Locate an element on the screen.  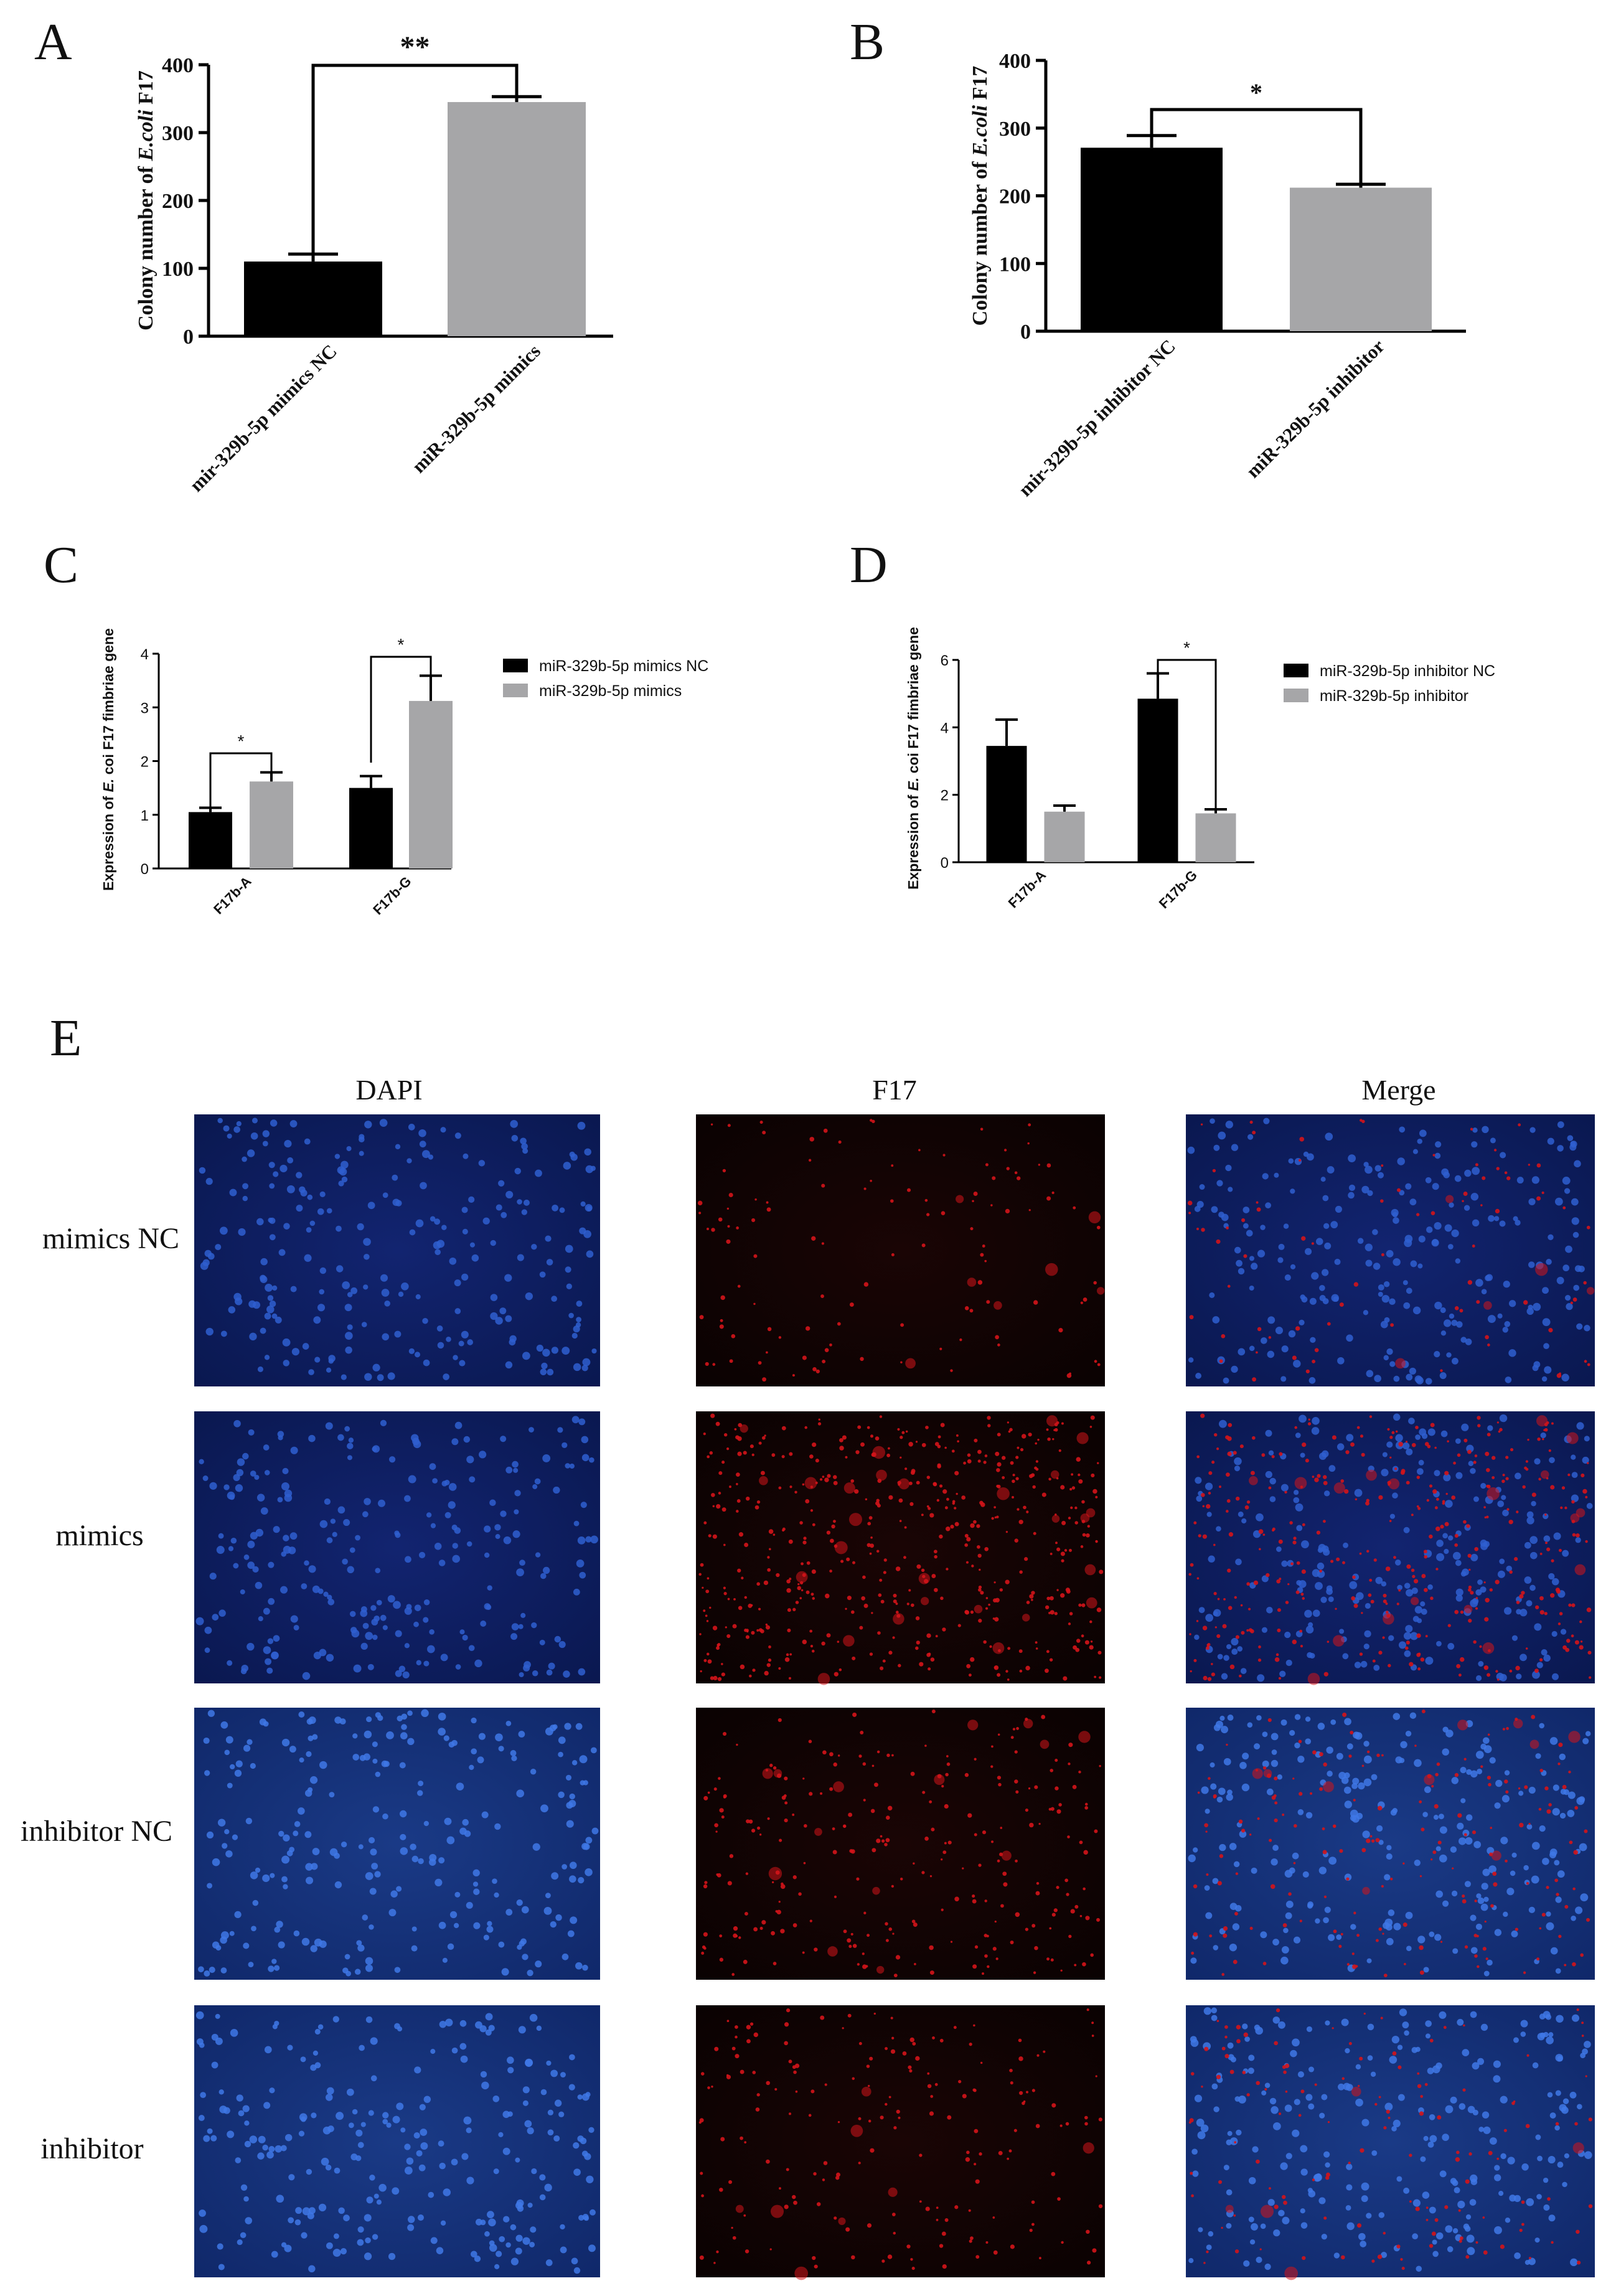
micrograph-dapi-mimics is located at coordinates (397, 1547).